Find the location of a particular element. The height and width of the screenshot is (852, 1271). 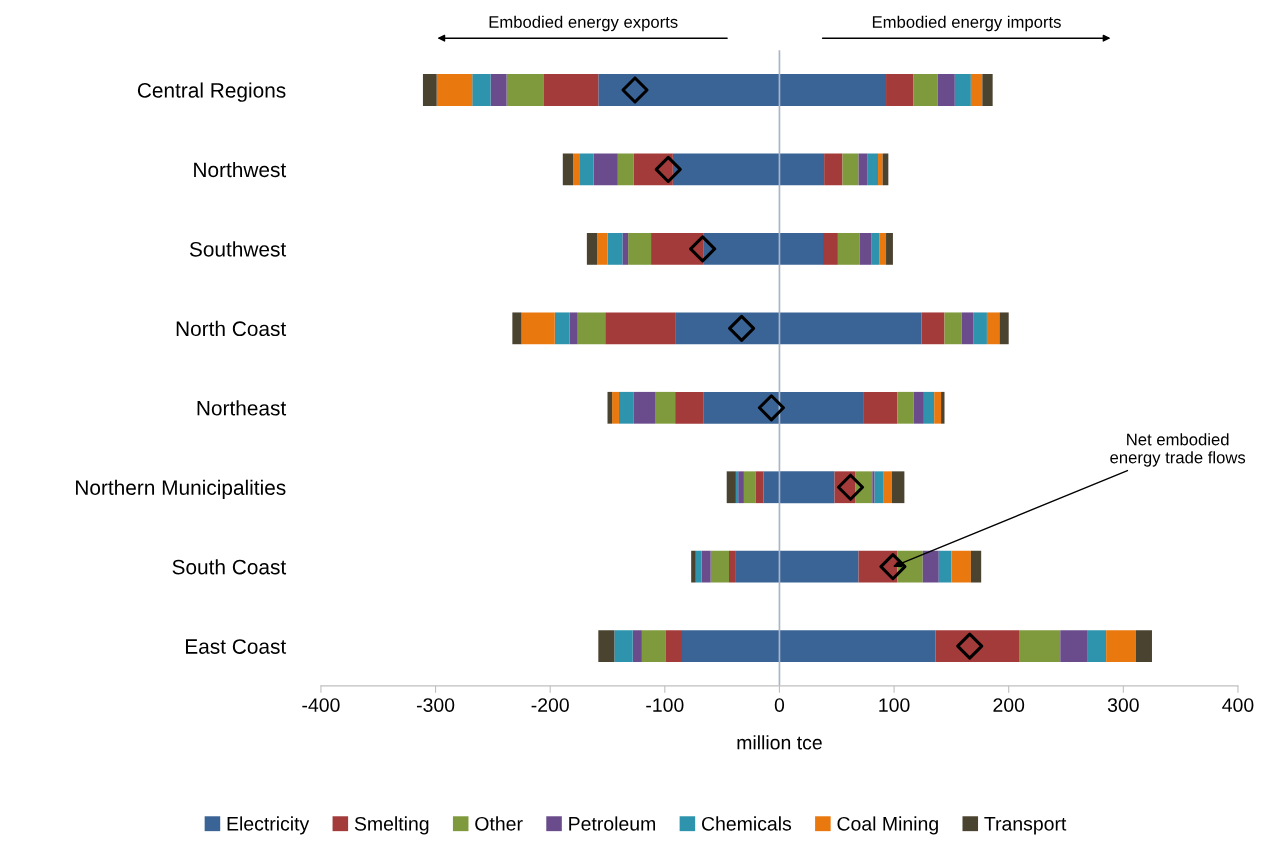

legend-label: Smelting is located at coordinates (391, 825).